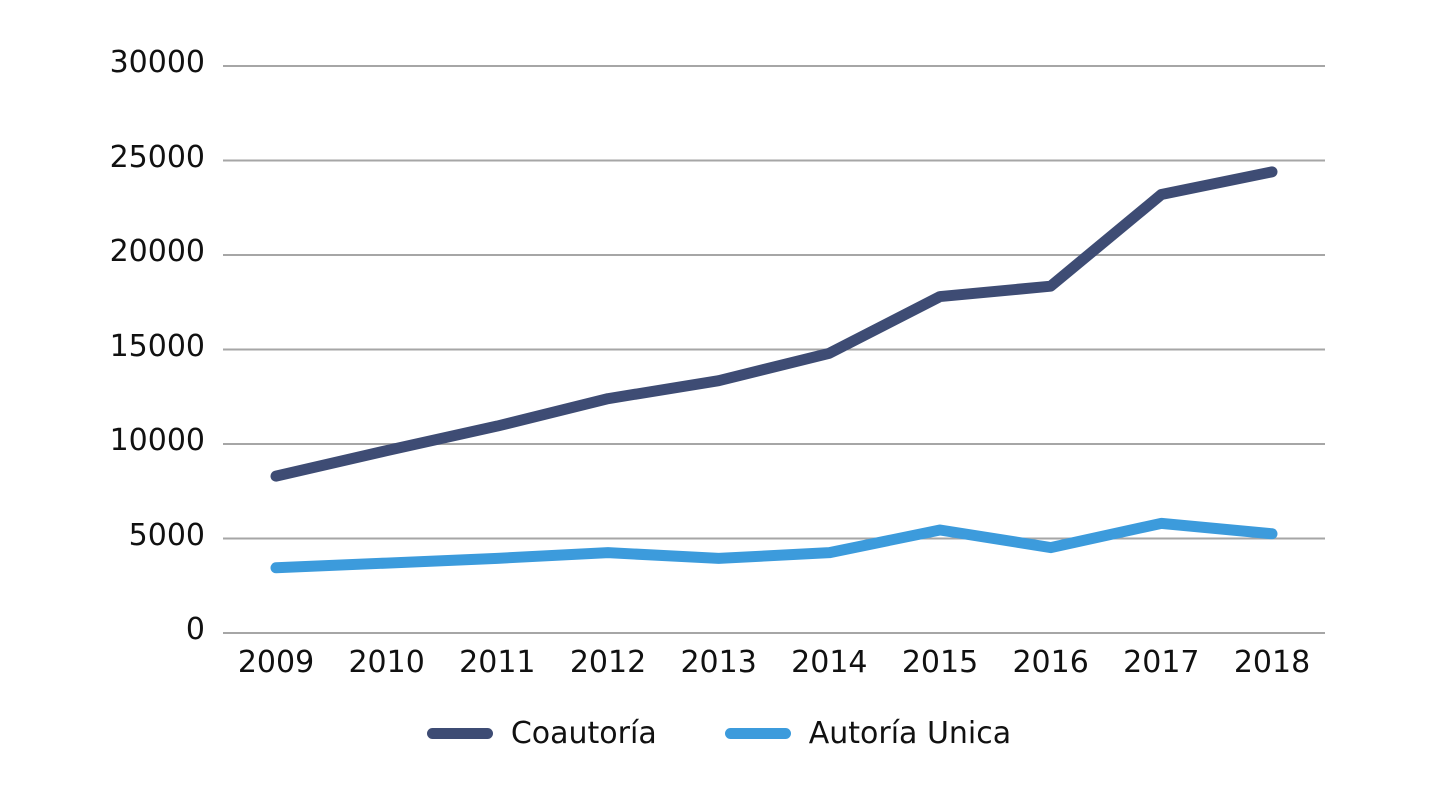 The image size is (1438, 796). I want to click on chart-legend: Coautoría Autoría Unica, so click(719, 733).